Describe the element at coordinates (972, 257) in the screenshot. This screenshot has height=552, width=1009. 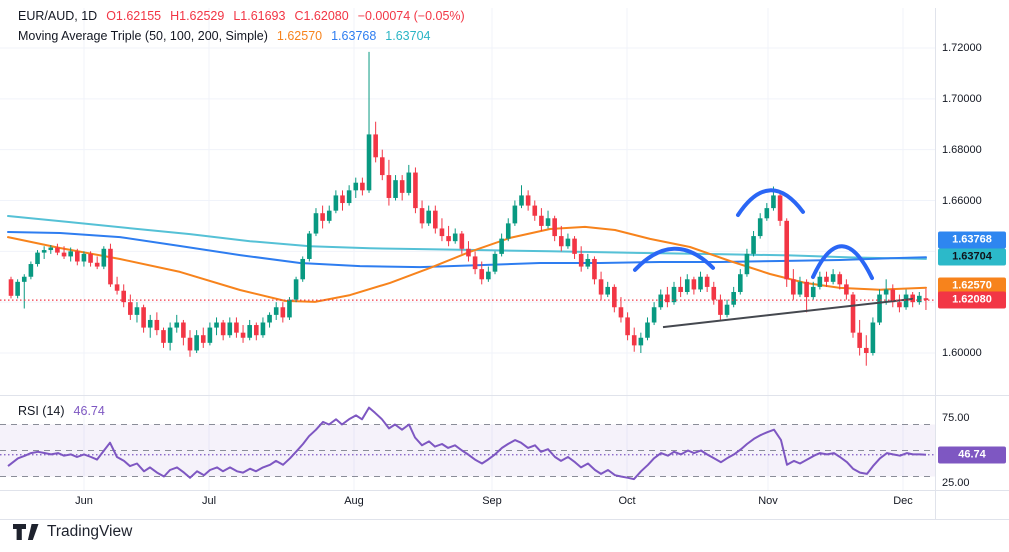
I see `price-badge: 1.63704` at that location.